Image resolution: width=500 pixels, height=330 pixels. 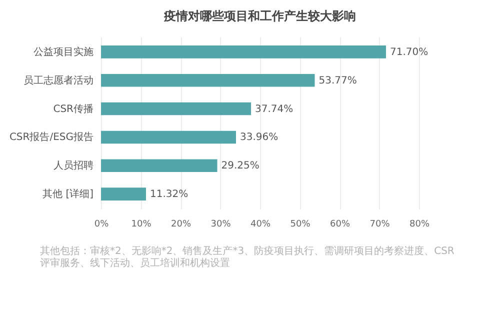 What do you see at coordinates (248, 258) in the screenshot?
I see `text: 其他包括：审核*2、无影响*2、销售及生产*3、防疫项目执行、需调研项目的考察进度、CSR评审服务、线下活动、员工培训和机构设置` at bounding box center [248, 258].